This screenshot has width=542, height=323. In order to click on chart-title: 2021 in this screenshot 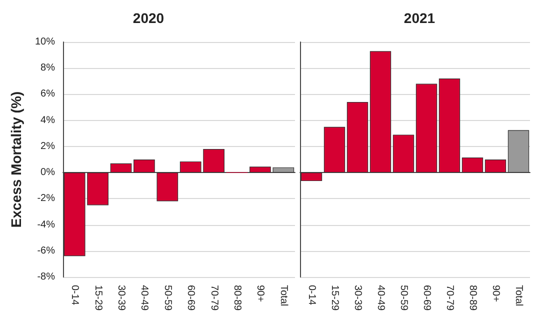, I will do `click(420, 18)`.